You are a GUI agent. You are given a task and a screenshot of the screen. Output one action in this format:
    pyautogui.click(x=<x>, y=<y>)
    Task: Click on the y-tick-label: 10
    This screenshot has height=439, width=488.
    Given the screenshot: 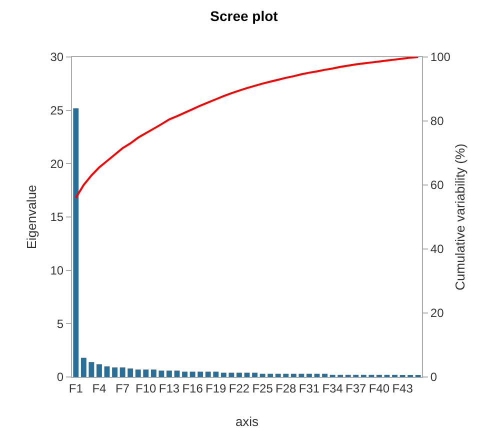 What is the action you would take?
    pyautogui.click(x=57, y=271)
    